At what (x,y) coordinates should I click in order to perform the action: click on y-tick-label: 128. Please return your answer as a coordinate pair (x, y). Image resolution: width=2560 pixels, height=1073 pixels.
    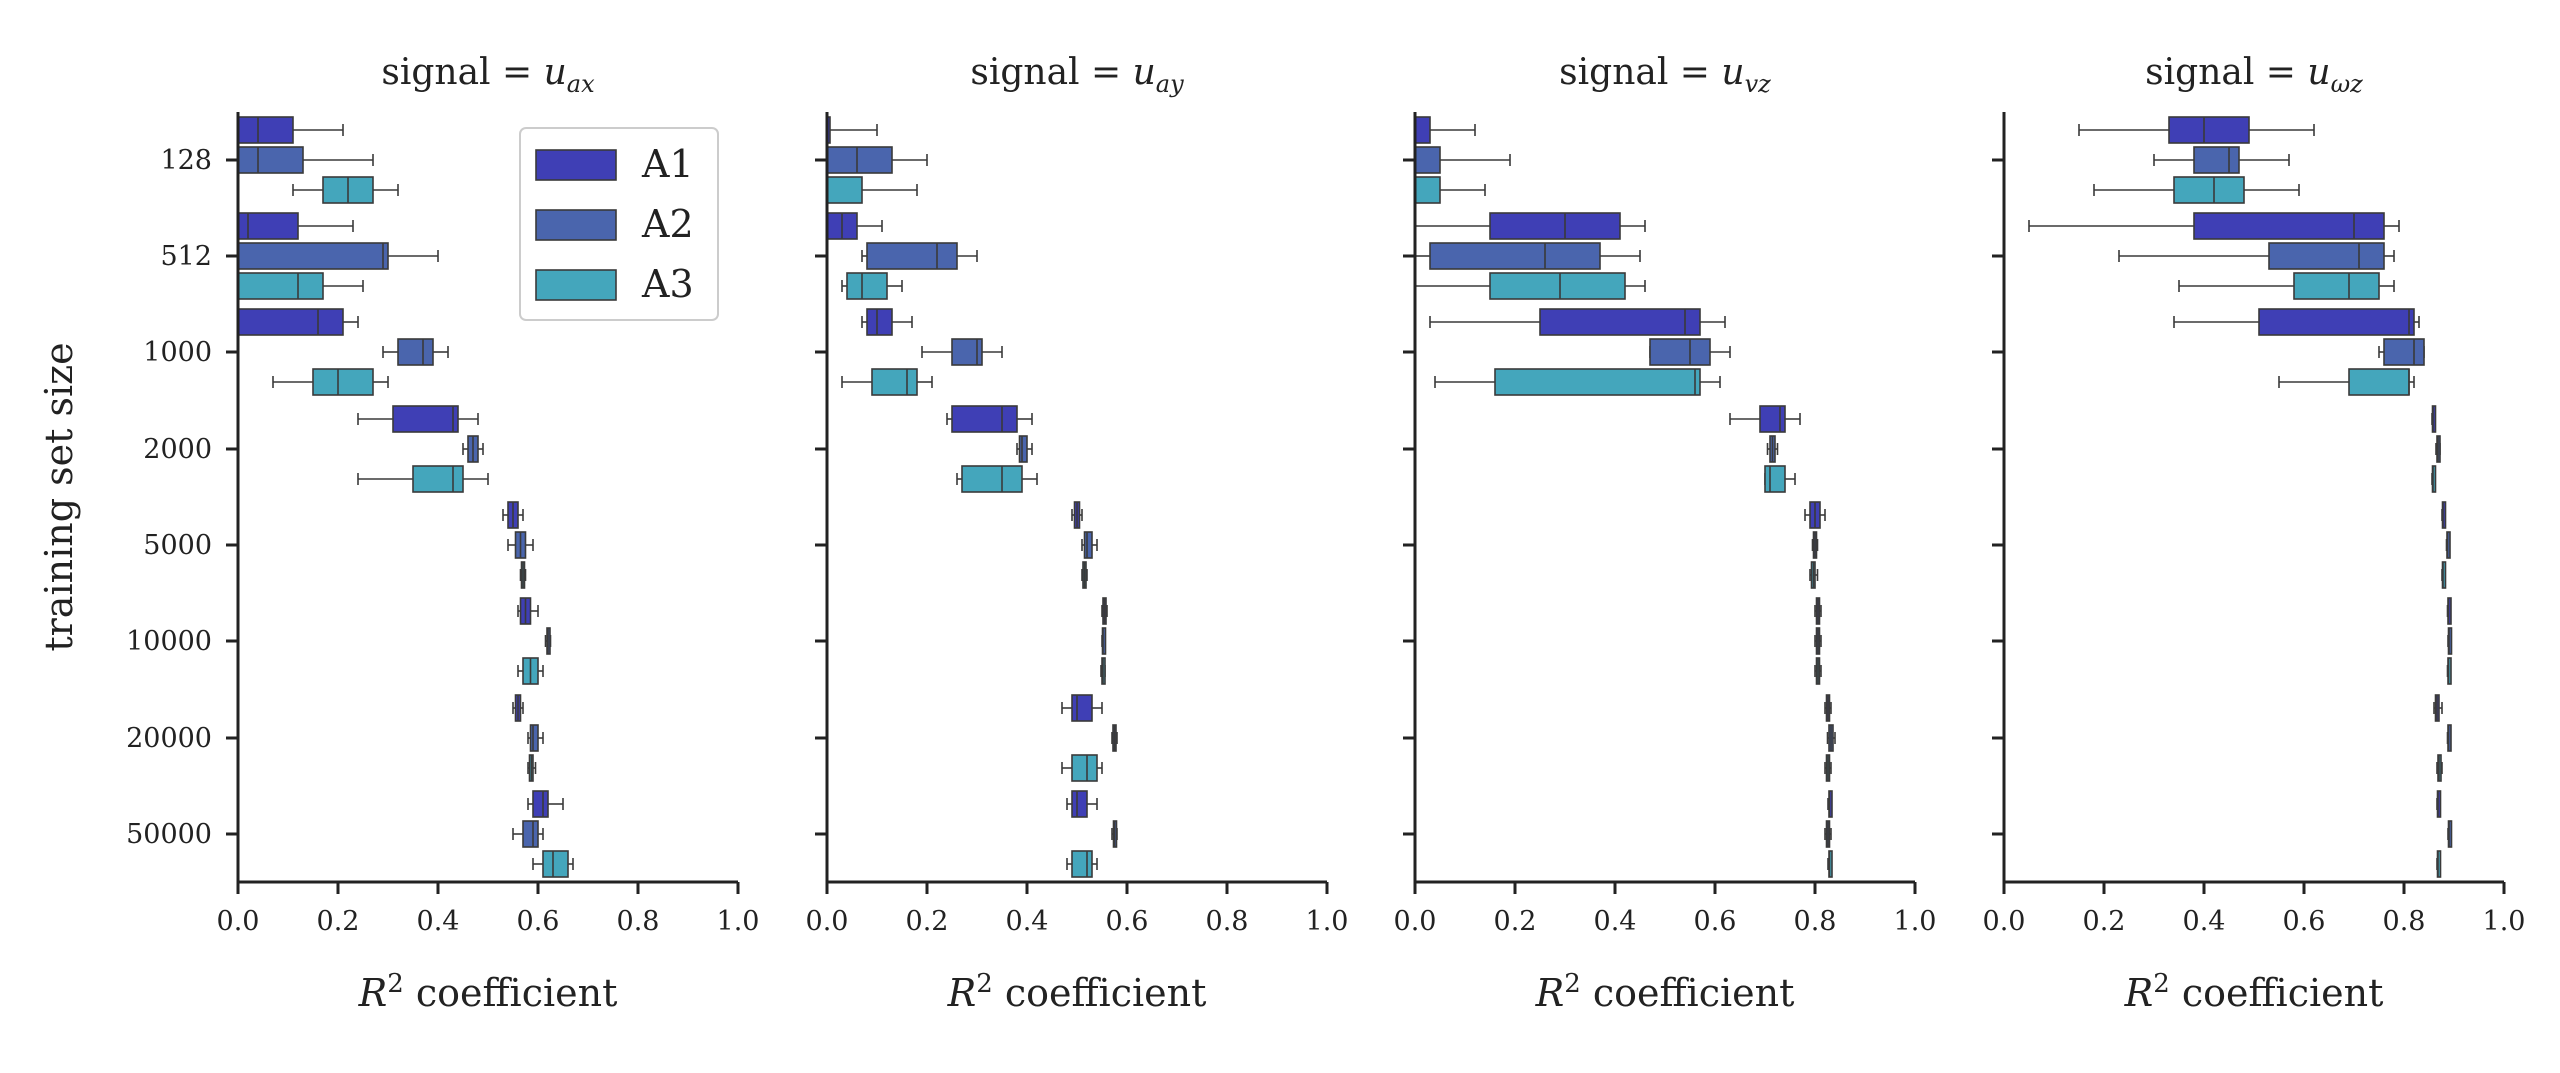
    Looking at the image, I should click on (186, 160).